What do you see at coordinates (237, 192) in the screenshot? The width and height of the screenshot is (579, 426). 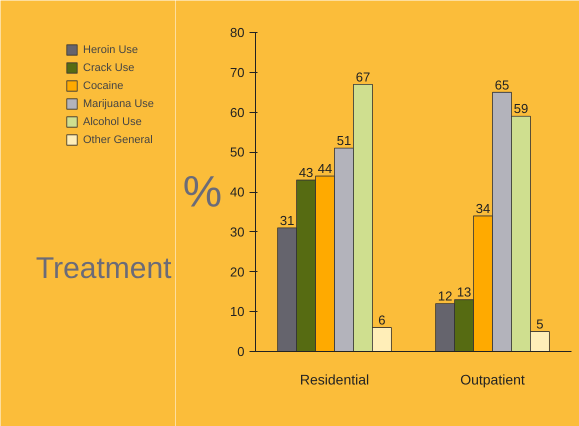 I see `y-tick-label: 40` at bounding box center [237, 192].